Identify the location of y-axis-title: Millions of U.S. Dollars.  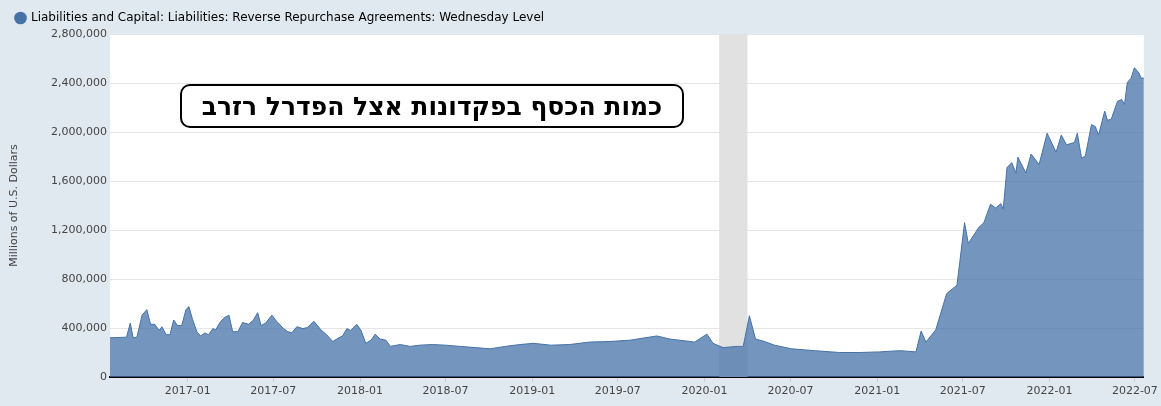
(14, 205).